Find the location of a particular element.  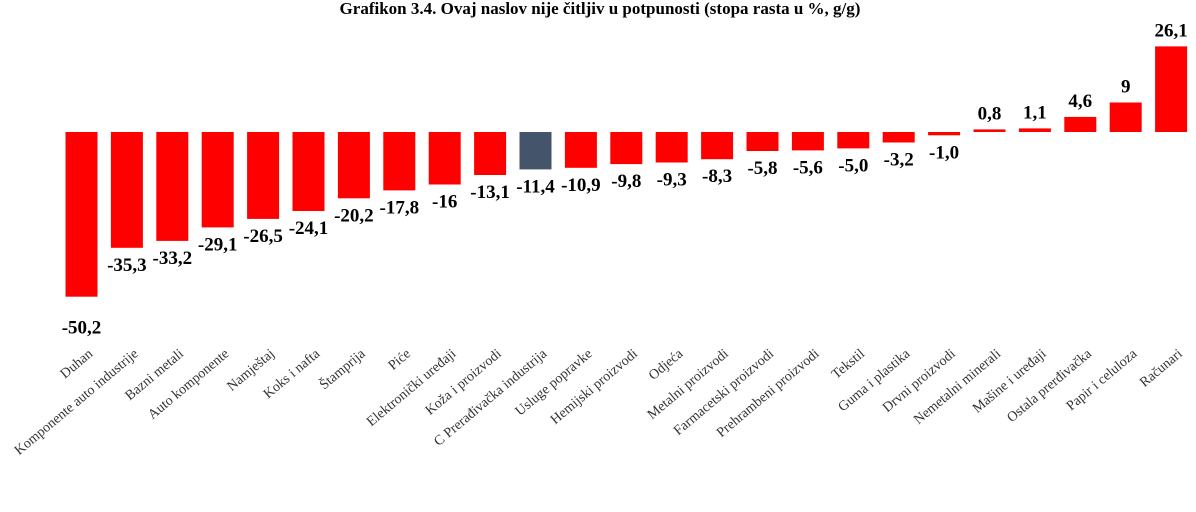

data-label-13: -9,8 is located at coordinates (626, 181).